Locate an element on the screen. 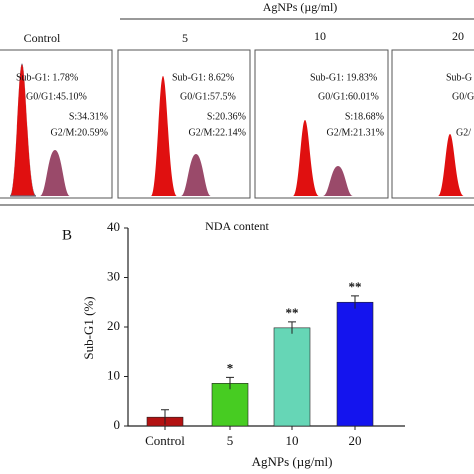  y-tick-label: 0 is located at coordinates (117, 424).